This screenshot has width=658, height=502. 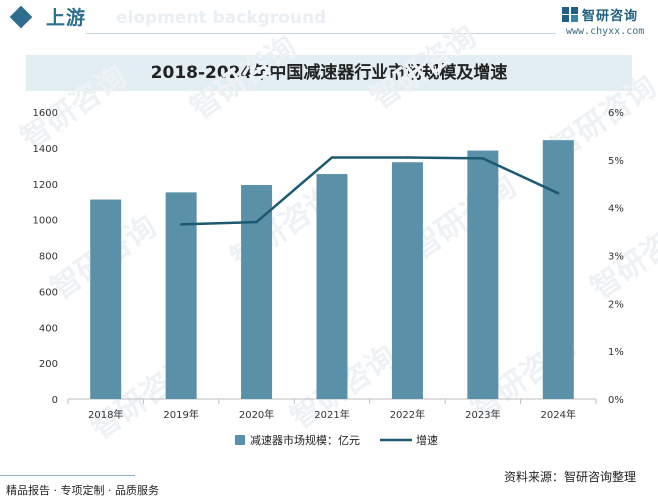 What do you see at coordinates (45, 185) in the screenshot?
I see `y-left-tick-label: 1200` at bounding box center [45, 185].